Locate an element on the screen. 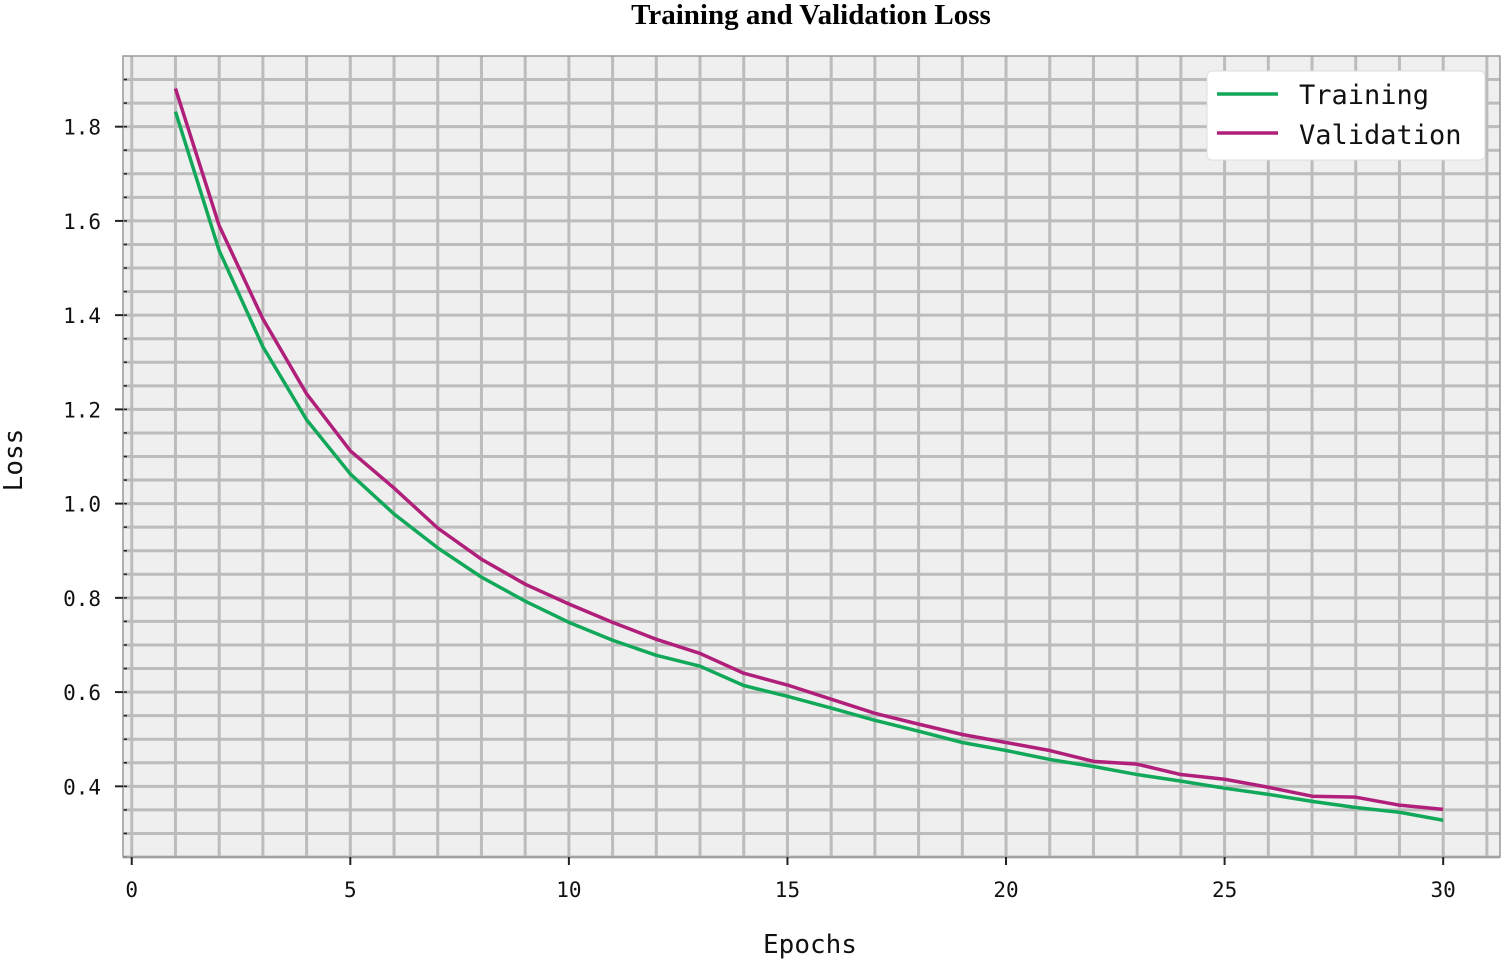  y-tick-label: 0.6 is located at coordinates (82, 693).